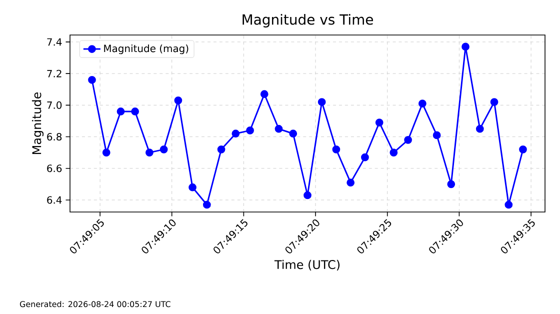 The height and width of the screenshot is (314, 560). Describe the element at coordinates (54, 105) in the screenshot. I see `y-tick-label: 7.0` at that location.